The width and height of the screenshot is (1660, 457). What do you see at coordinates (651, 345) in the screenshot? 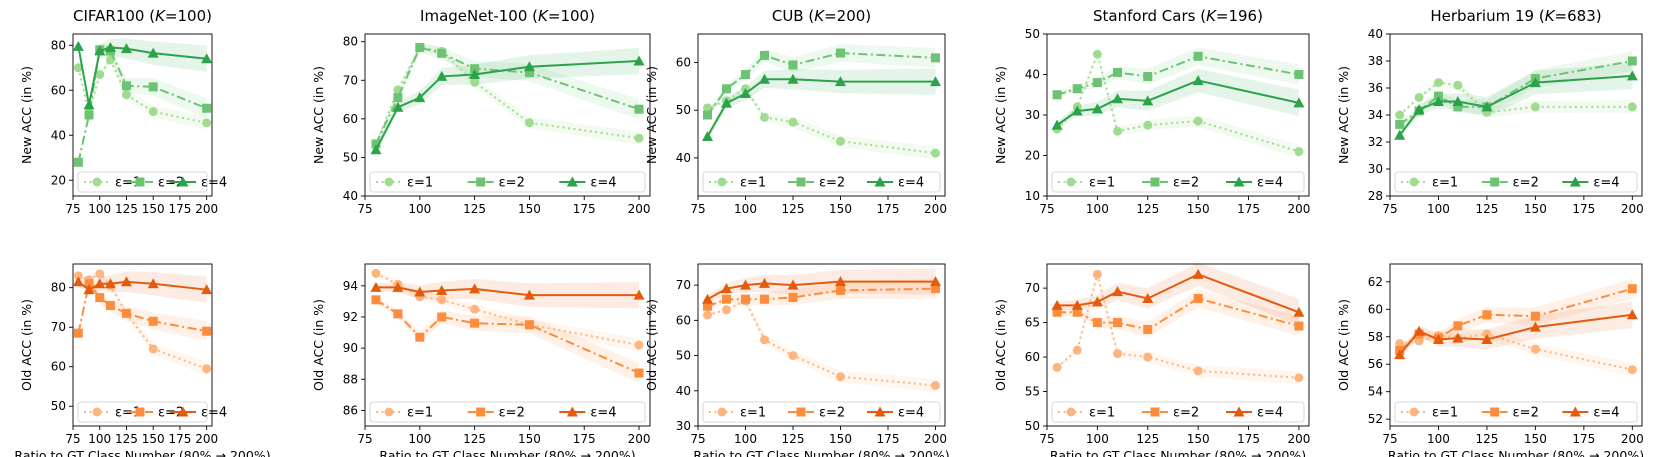
I see `y-axis-label: Old ACC (in %)` at bounding box center [651, 345].